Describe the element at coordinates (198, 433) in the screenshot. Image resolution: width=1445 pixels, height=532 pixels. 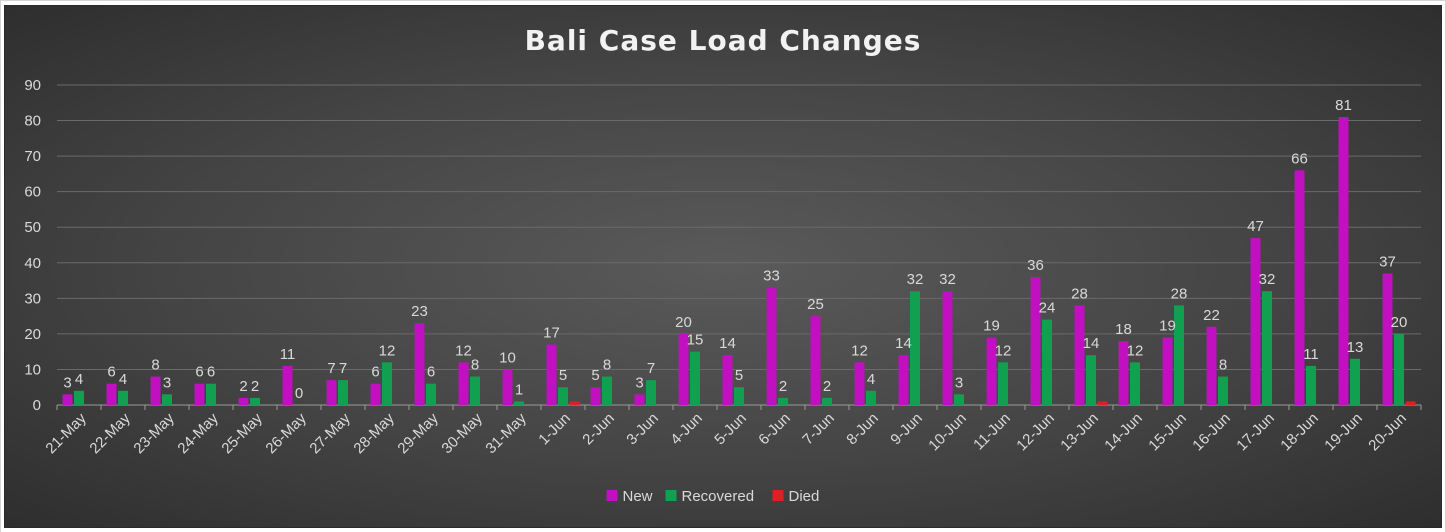
I see `x-tick-label: 24-May` at that location.